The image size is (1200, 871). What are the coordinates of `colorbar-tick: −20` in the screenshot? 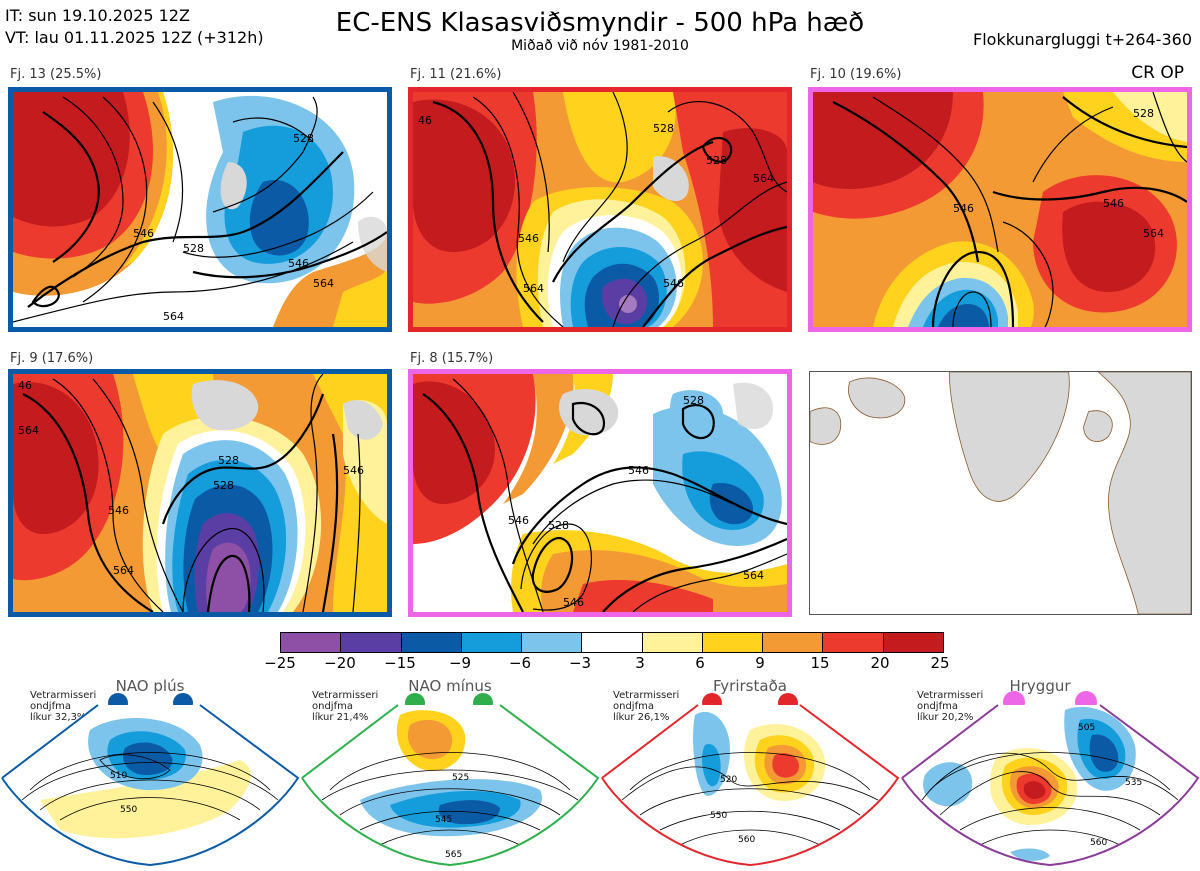 It's located at (340, 663).